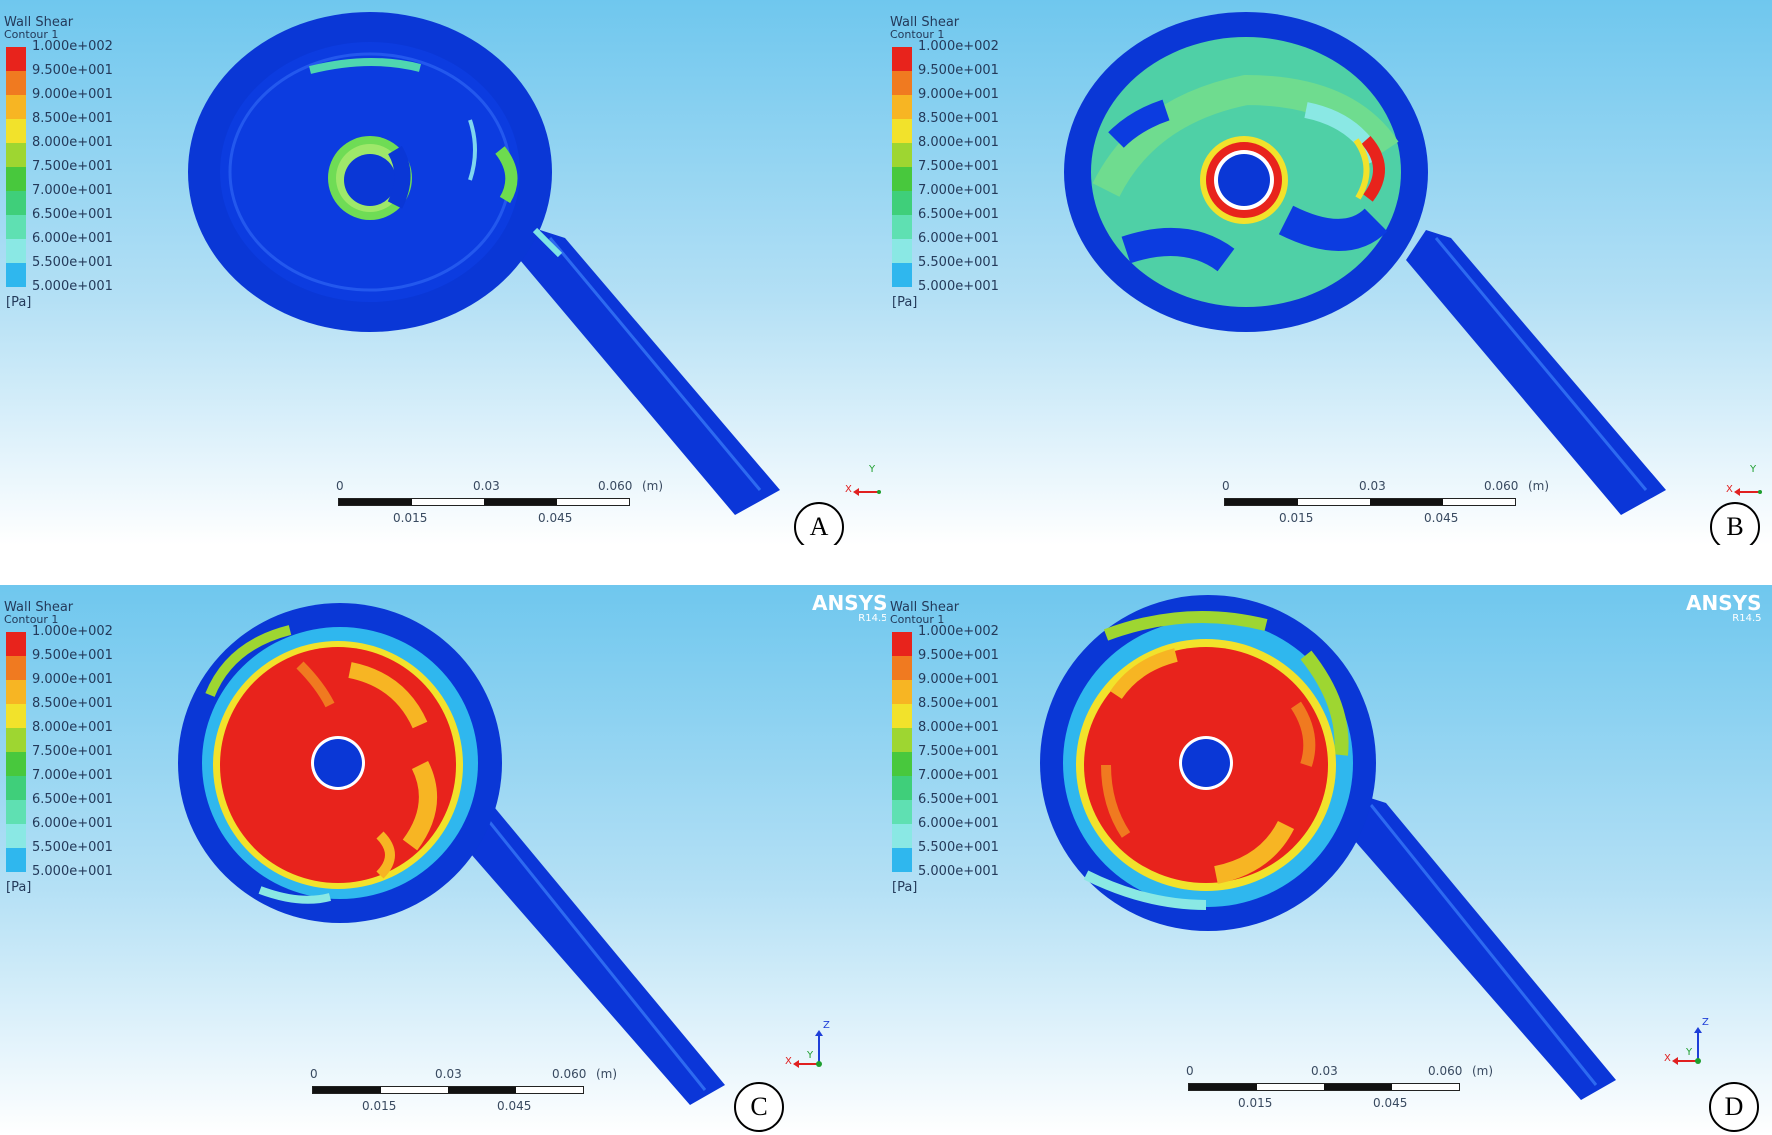 This screenshot has width=1772, height=1135. Describe the element at coordinates (759, 1107) in the screenshot. I see `panel-label-c: C` at that location.